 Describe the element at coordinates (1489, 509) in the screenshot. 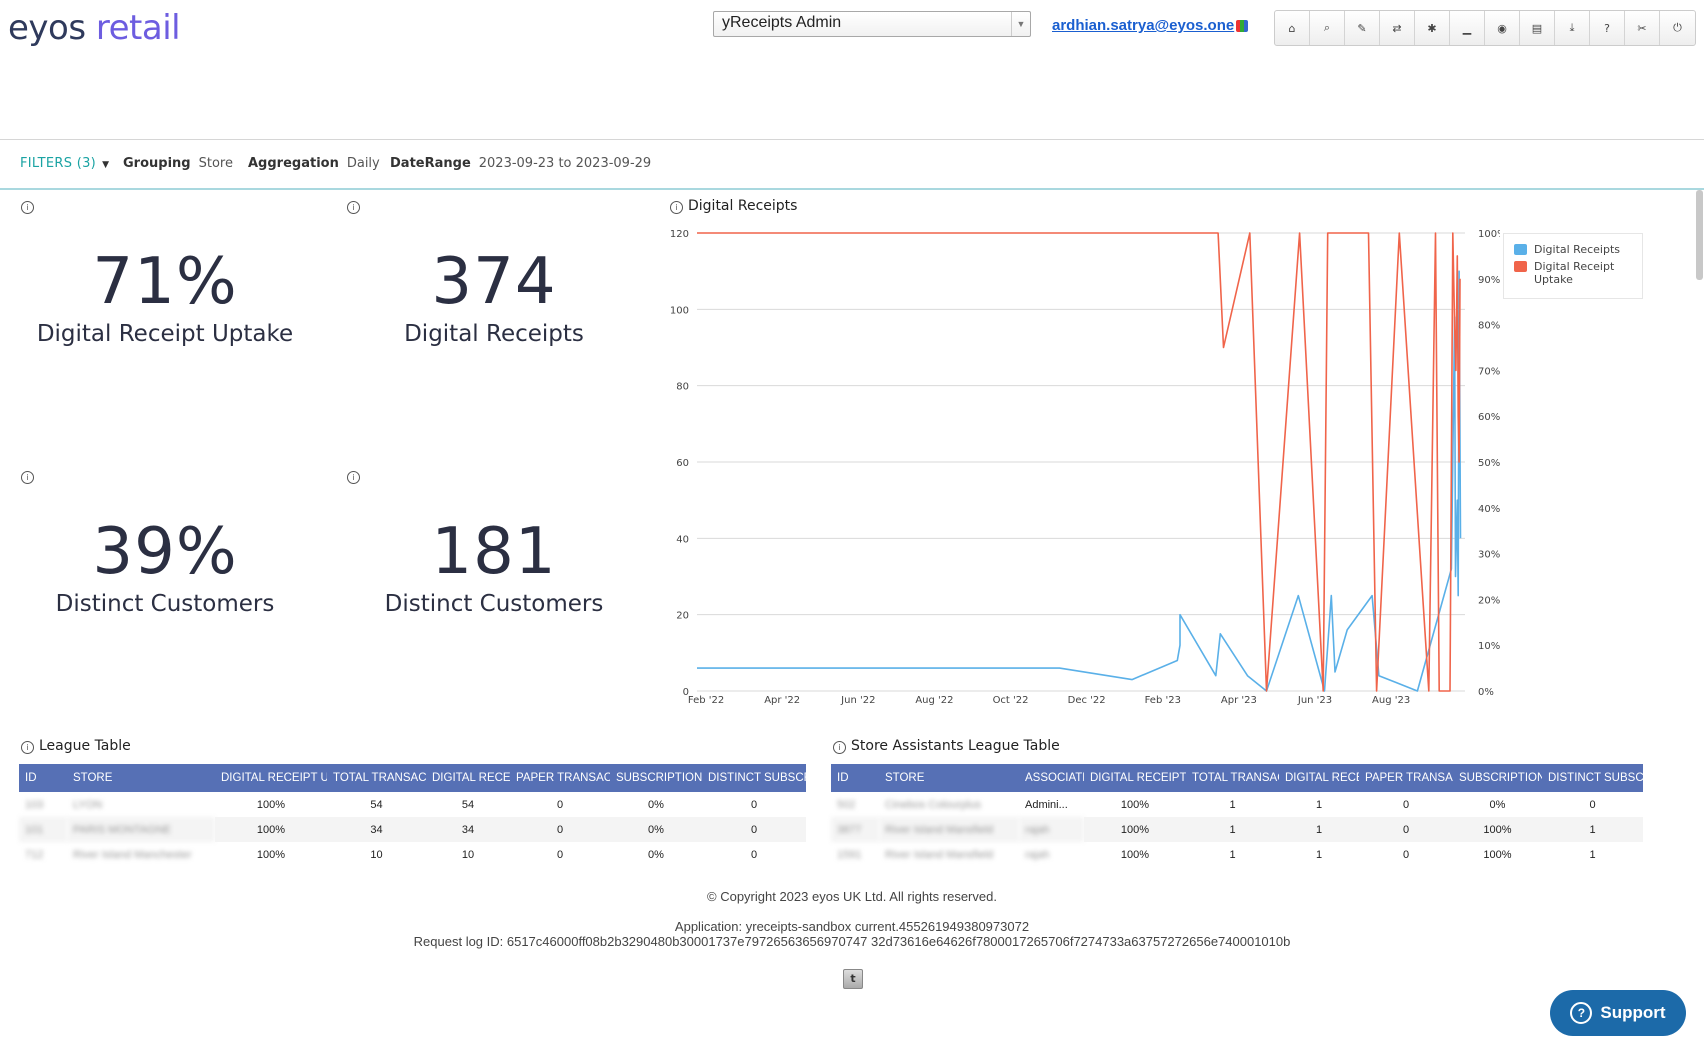

I see `y-right-tick-label: 40%` at that location.